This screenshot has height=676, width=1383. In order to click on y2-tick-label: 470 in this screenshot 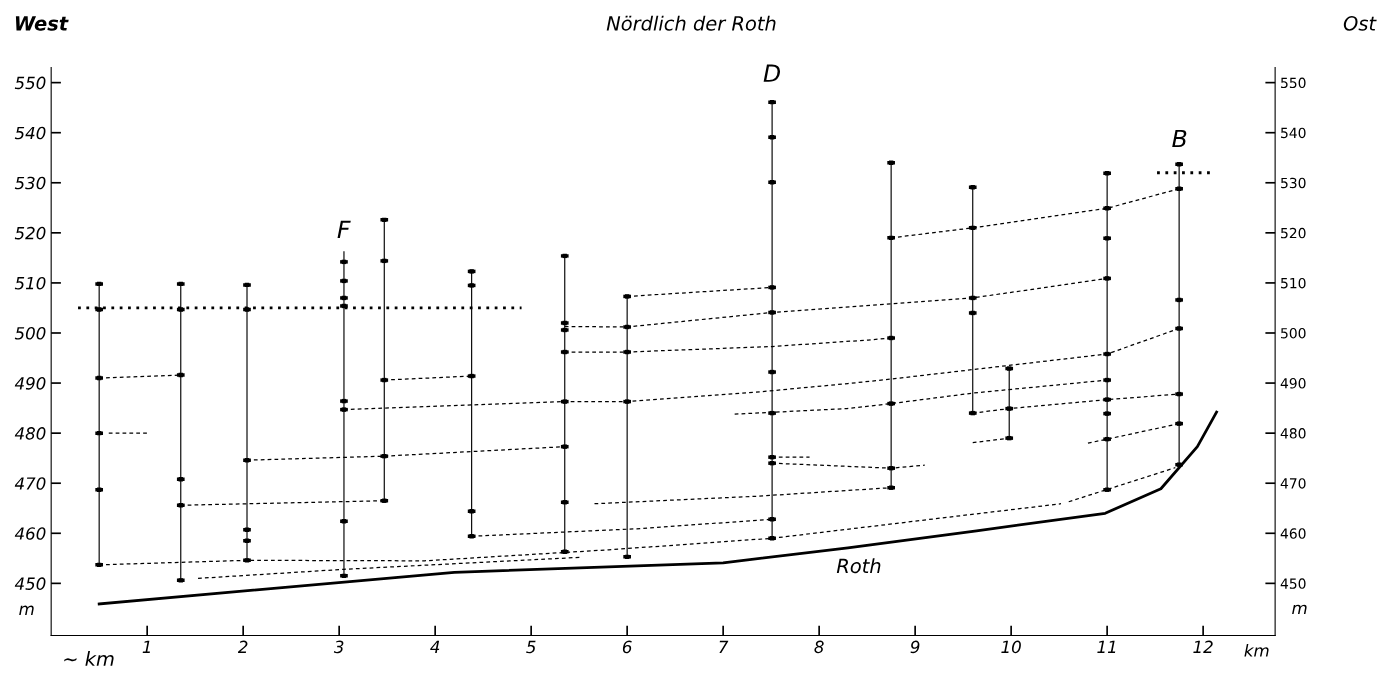, I will do `click(1293, 483)`.